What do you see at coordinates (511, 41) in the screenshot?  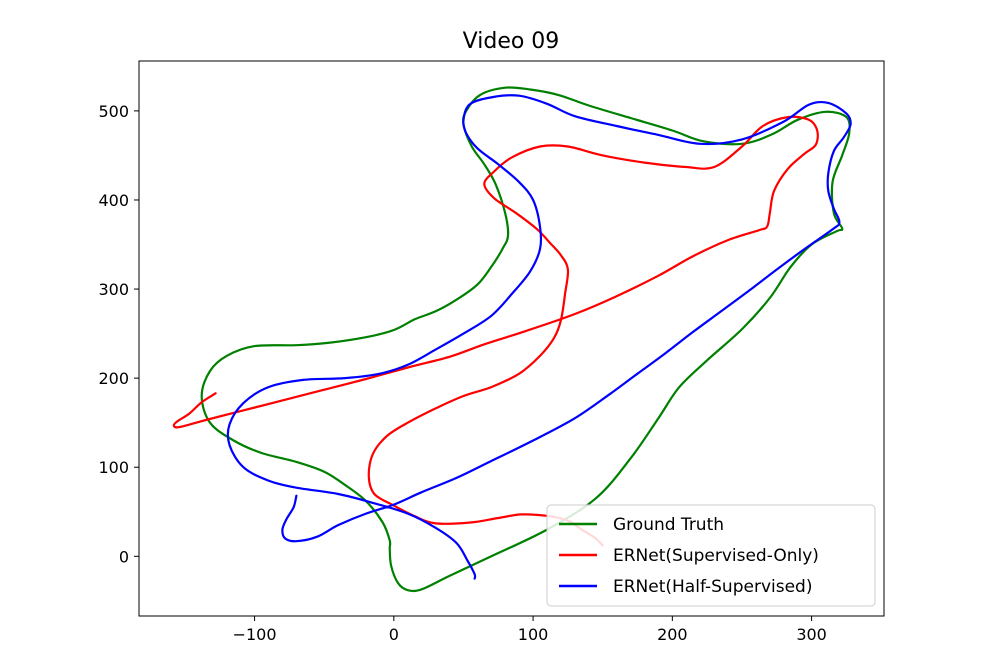 I see `chart-title: Video 09` at bounding box center [511, 41].